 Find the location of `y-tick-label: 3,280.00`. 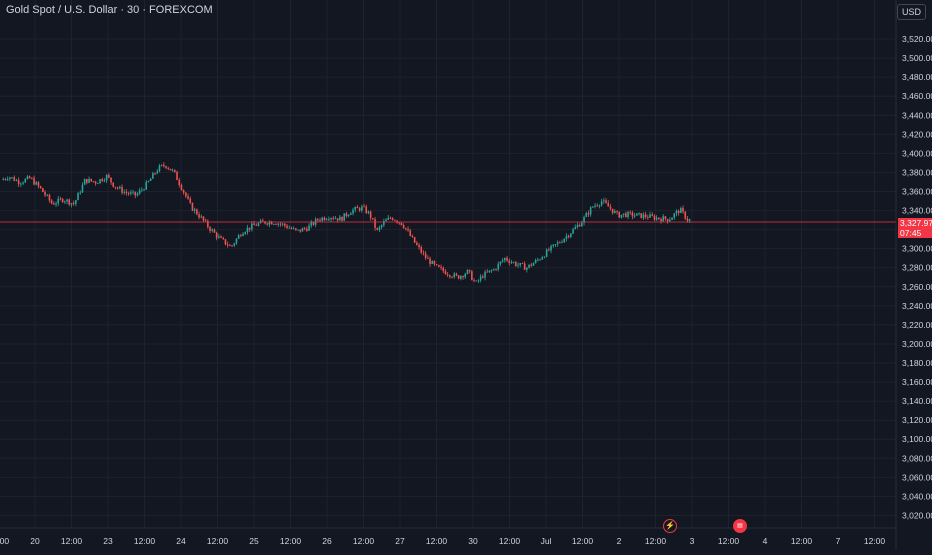

y-tick-label: 3,280.00 is located at coordinates (917, 268).